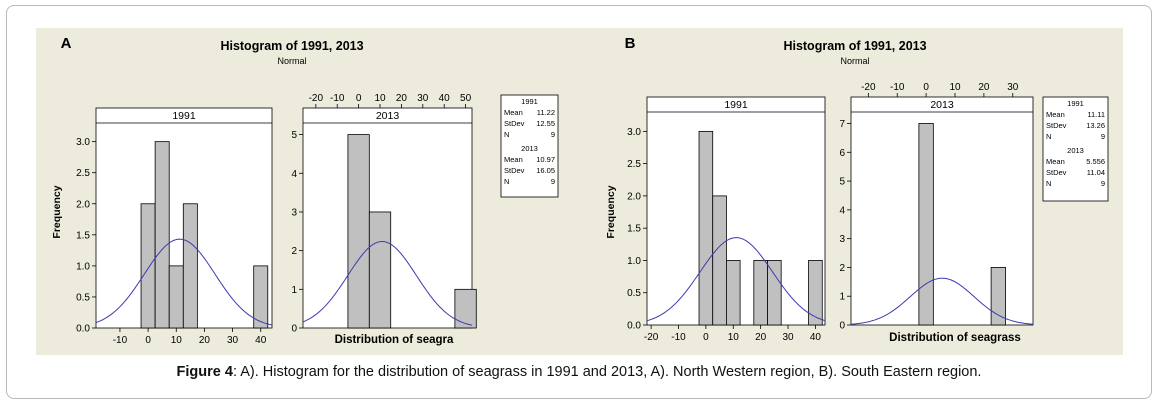 The height and width of the screenshot is (405, 1158). Describe the element at coordinates (291, 61) in the screenshot. I see `chart-subtitle: Normal` at that location.